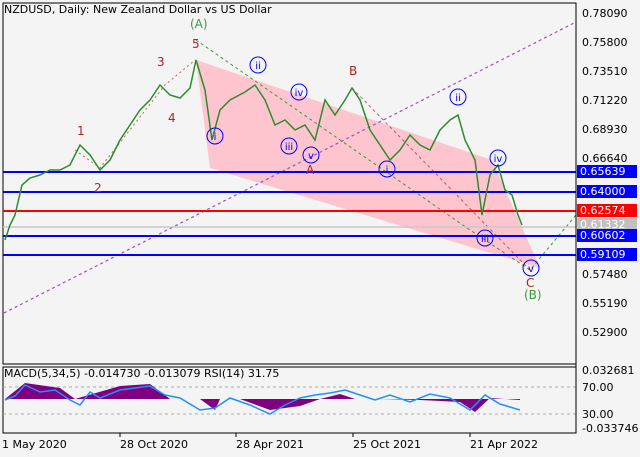 Image resolution: width=640 pixels, height=457 pixels. Describe the element at coordinates (172, 118) in the screenshot. I see `svg-text: 4` at that location.